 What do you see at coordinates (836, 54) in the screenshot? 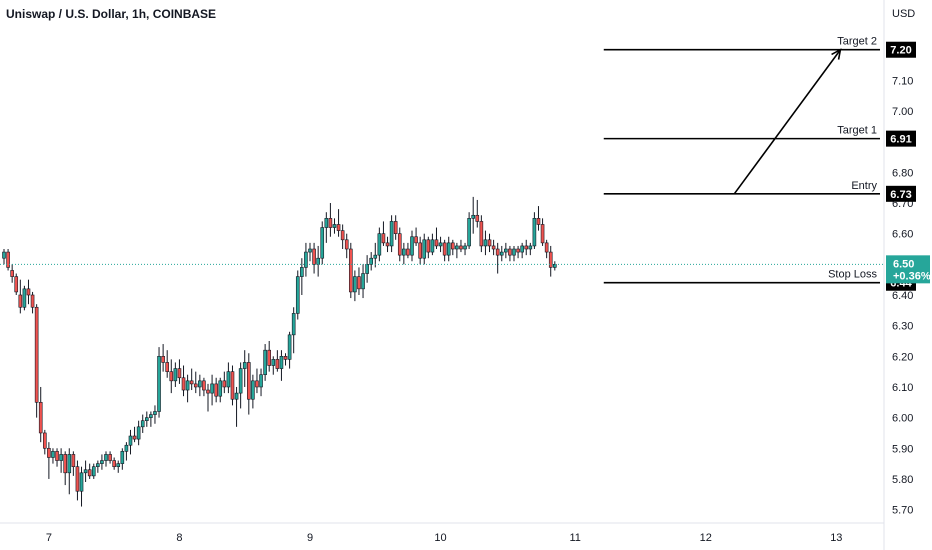
I see `target-arrow-head` at bounding box center [836, 54].